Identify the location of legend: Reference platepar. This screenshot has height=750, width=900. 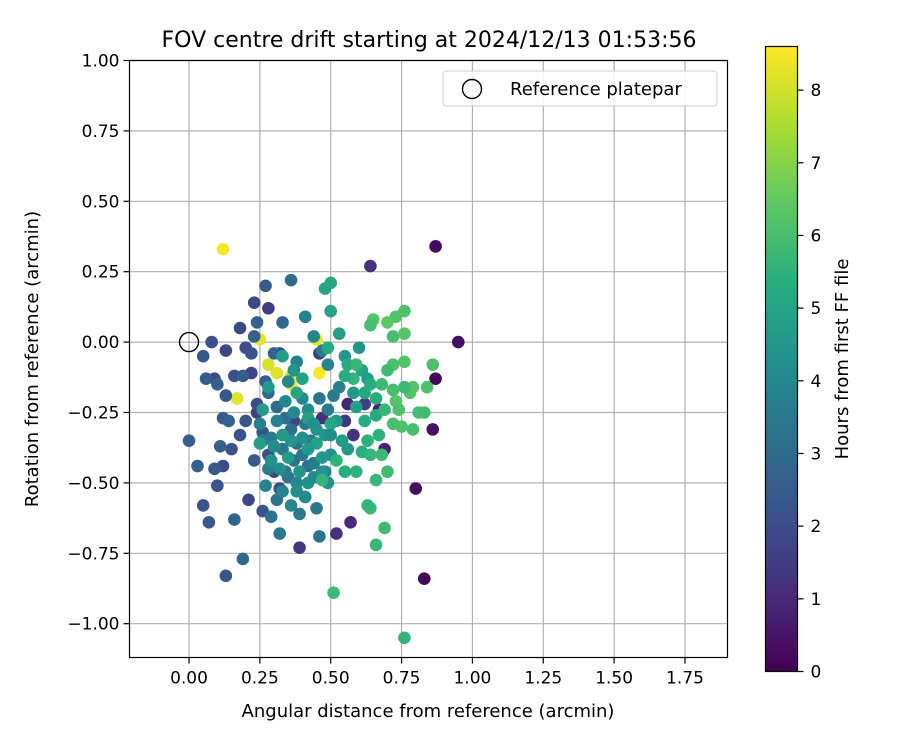
(580, 88).